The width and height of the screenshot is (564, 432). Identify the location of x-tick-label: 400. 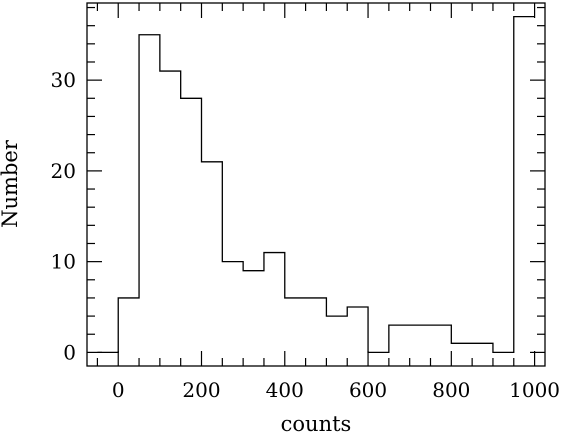
(285, 390).